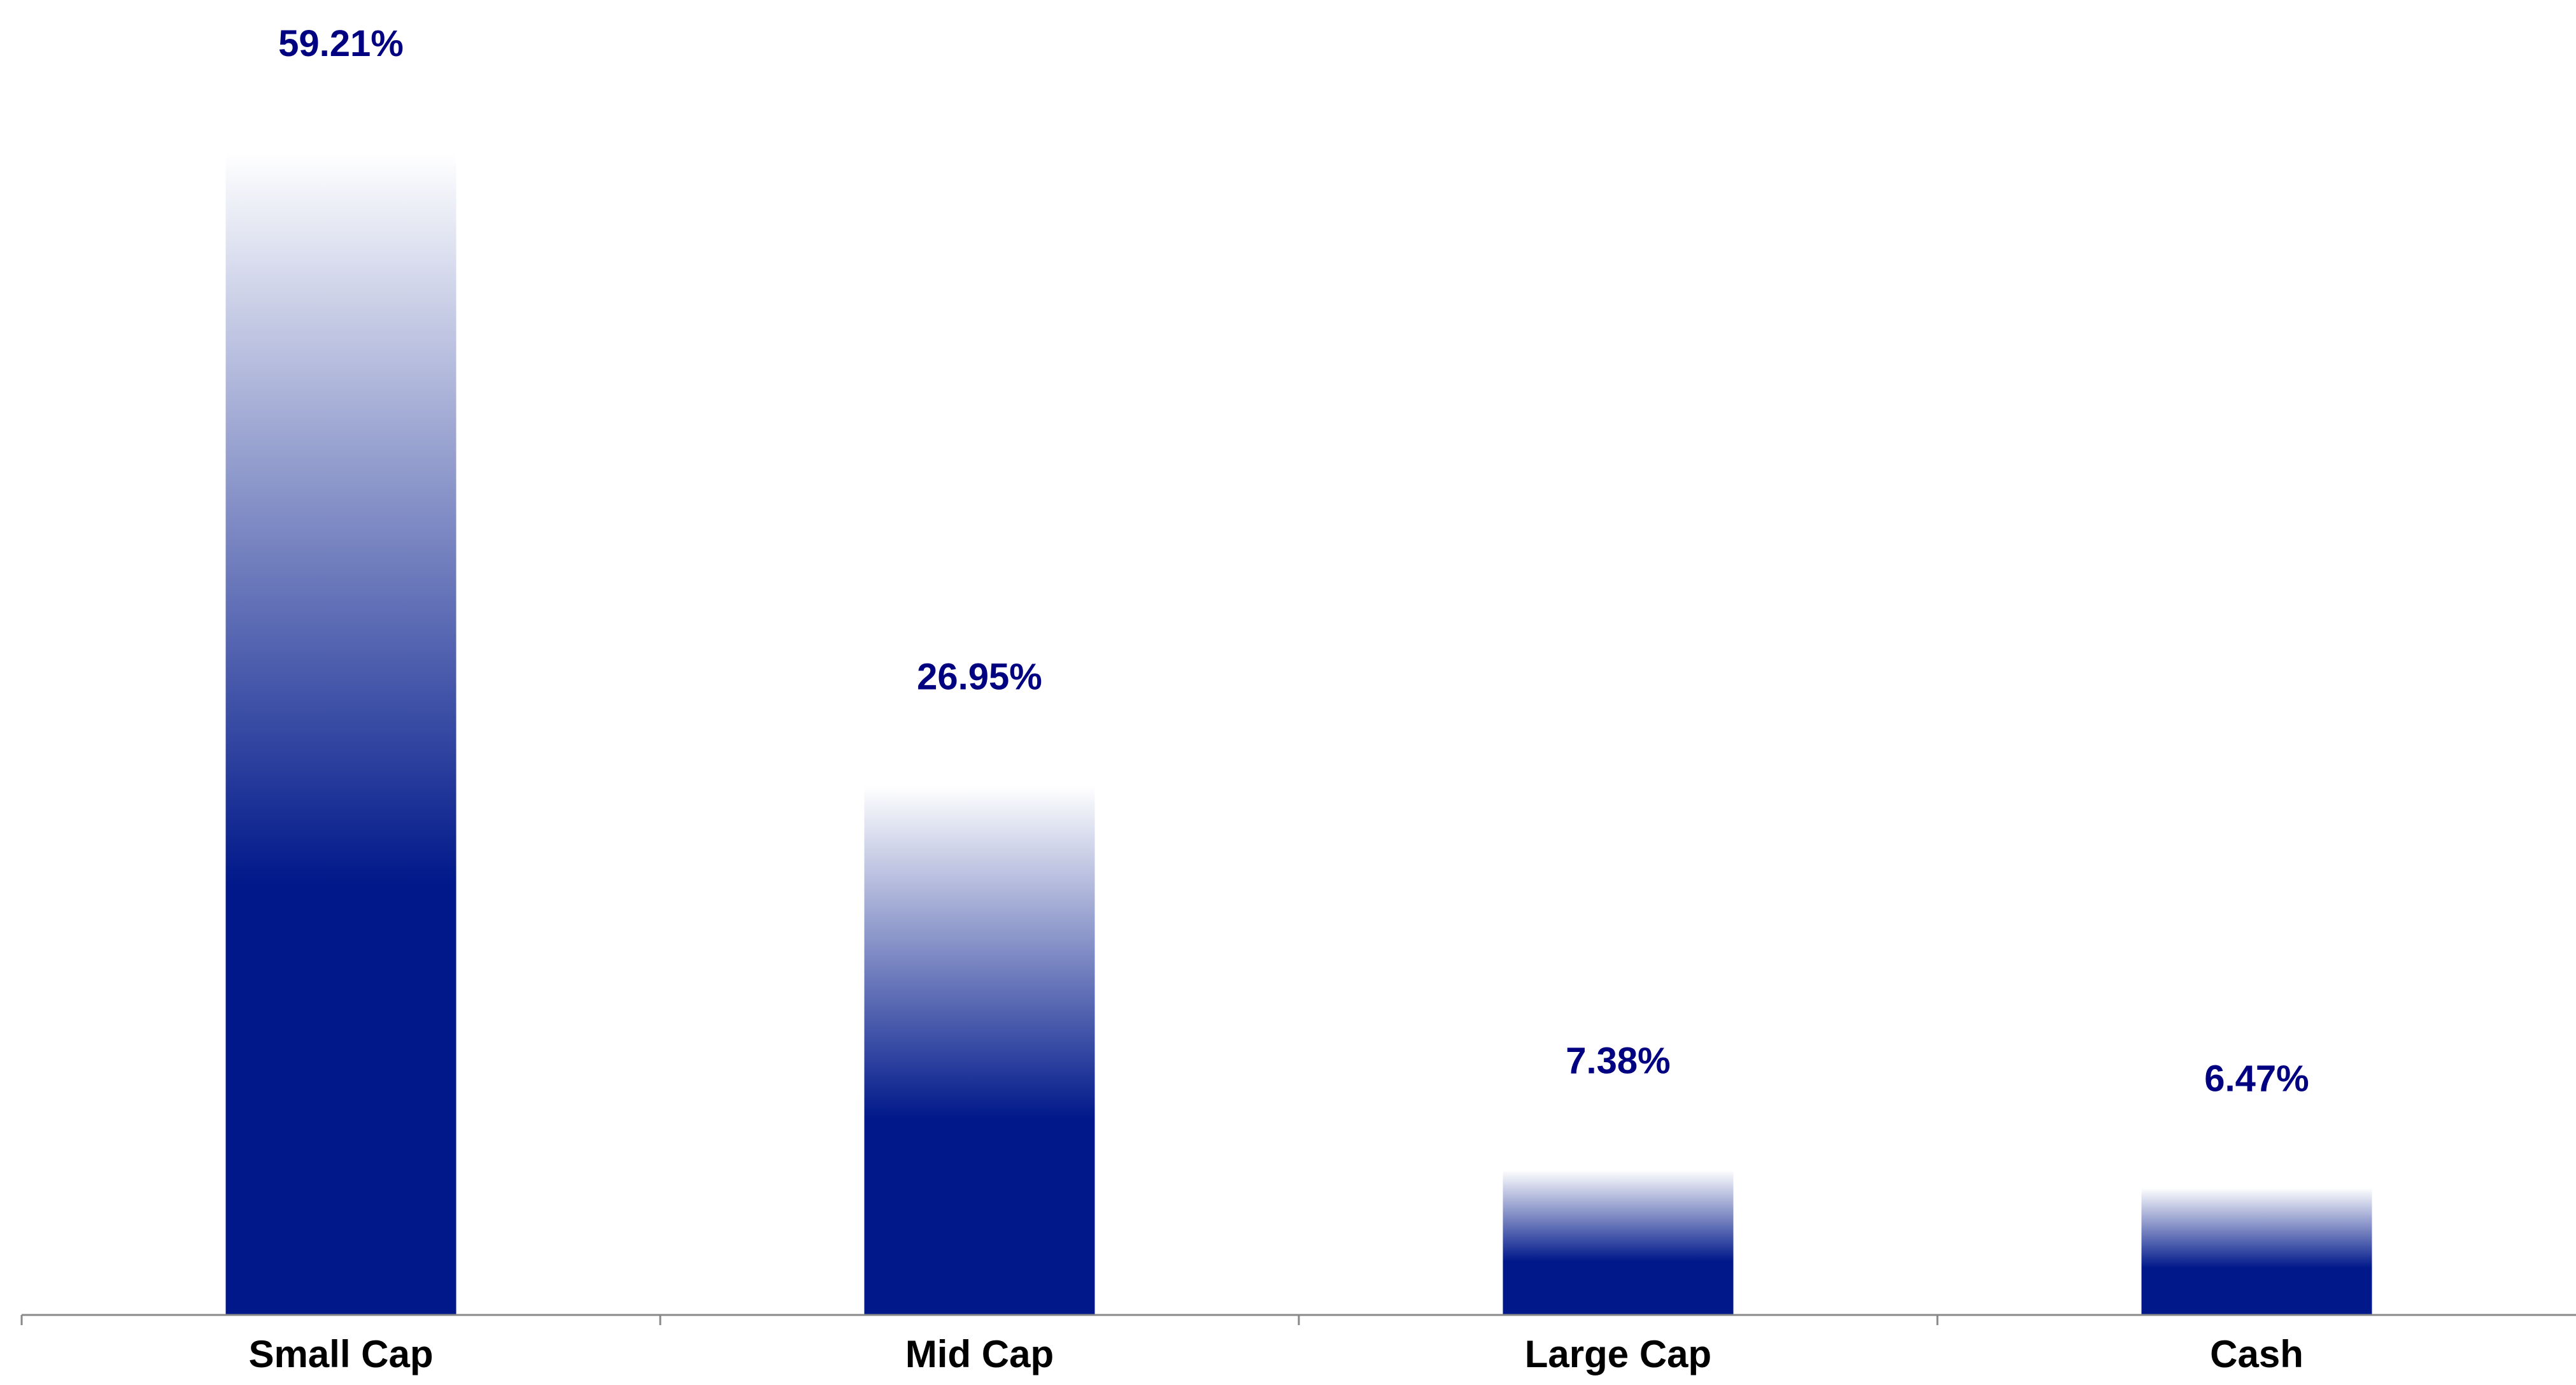 The height and width of the screenshot is (1385, 2576). I want to click on data-label: 6.47%, so click(2256, 1079).